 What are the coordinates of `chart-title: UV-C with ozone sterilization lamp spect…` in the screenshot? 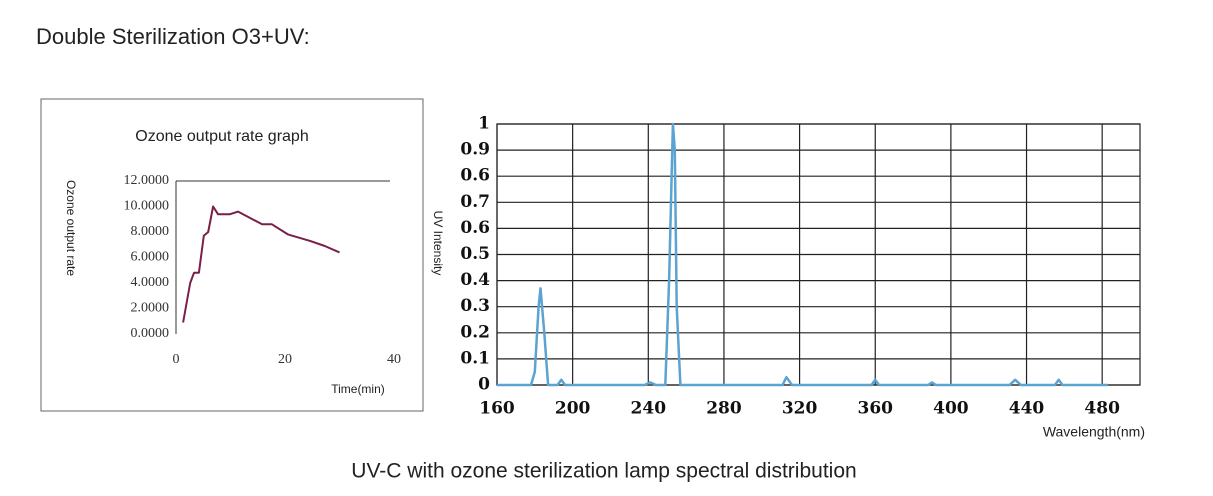 It's located at (603, 471).